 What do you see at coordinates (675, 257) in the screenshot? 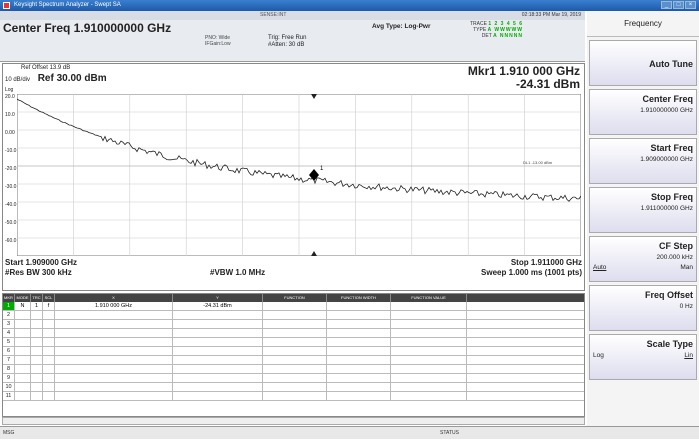
I see `cf-step-value: 200.000 kHz` at bounding box center [675, 257].